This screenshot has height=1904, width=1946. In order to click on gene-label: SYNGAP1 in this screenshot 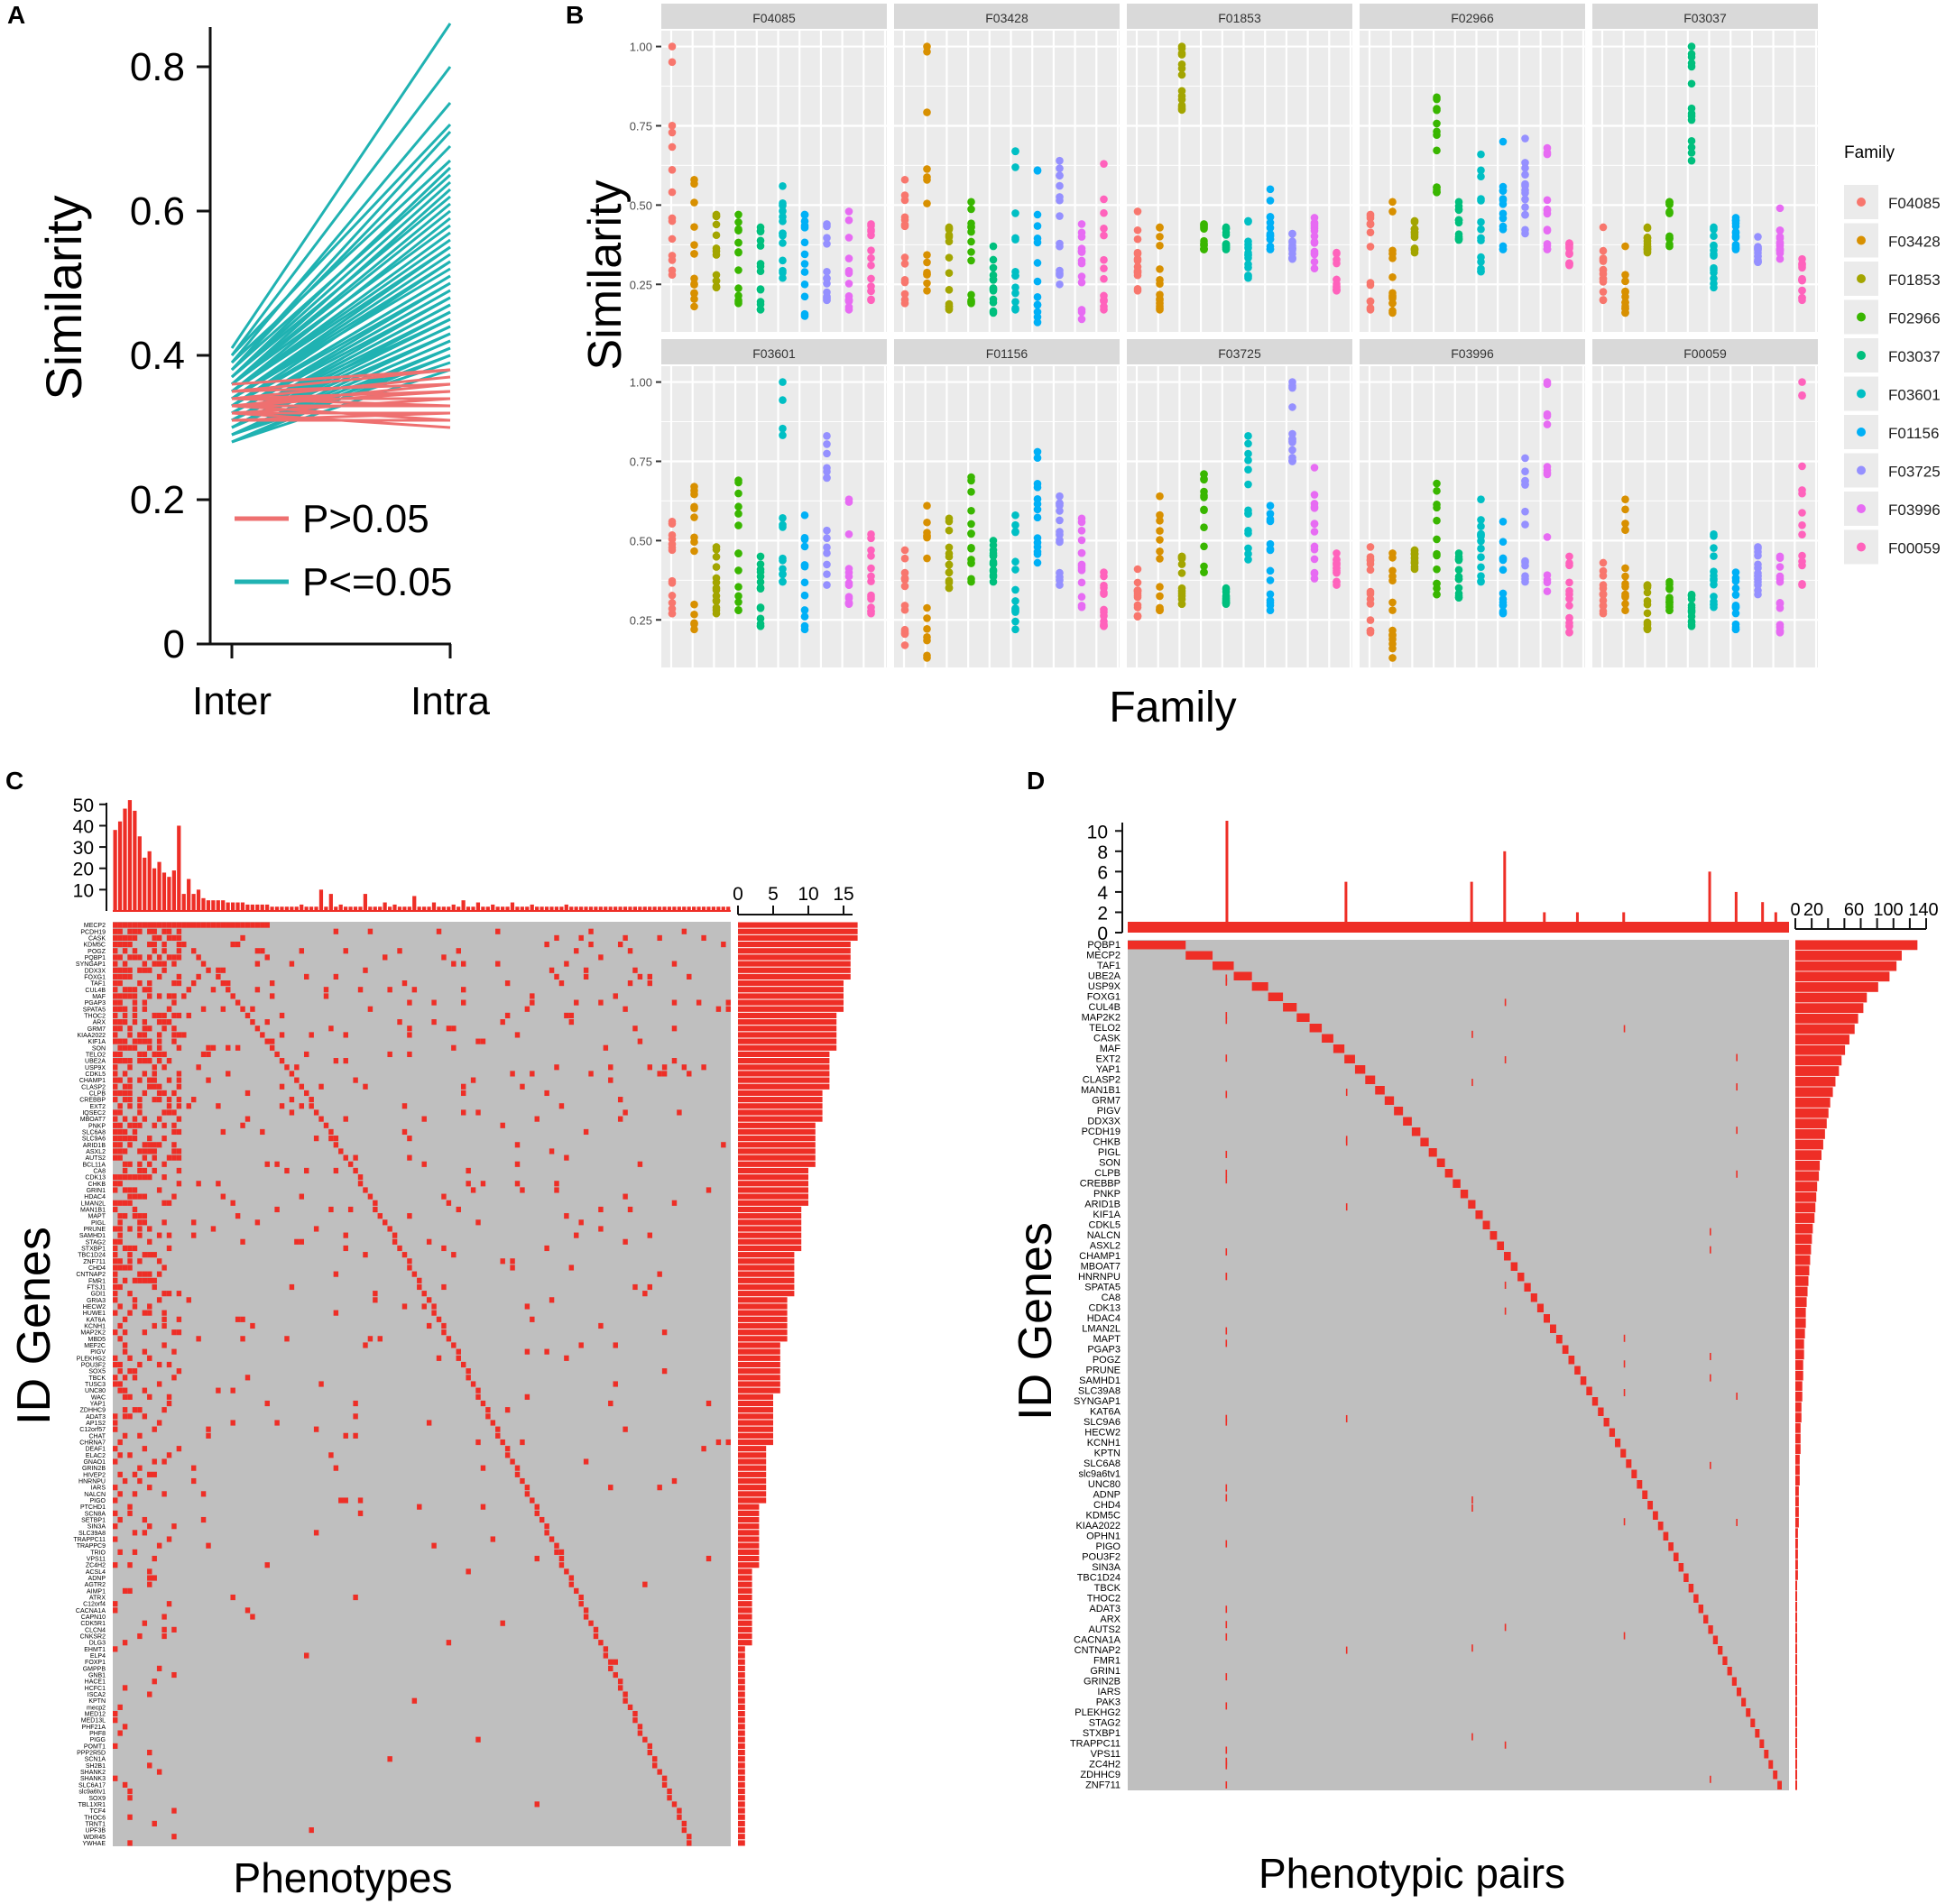, I will do `click(1097, 1401)`.